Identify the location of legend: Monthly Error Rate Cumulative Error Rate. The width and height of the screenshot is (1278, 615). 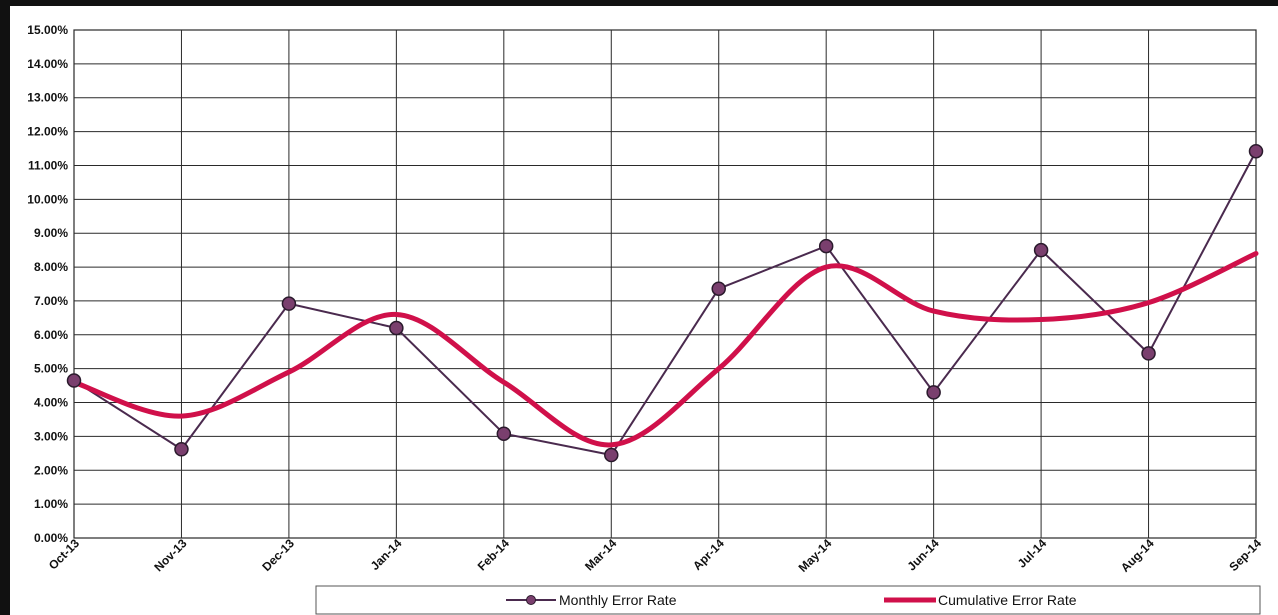
(788, 600).